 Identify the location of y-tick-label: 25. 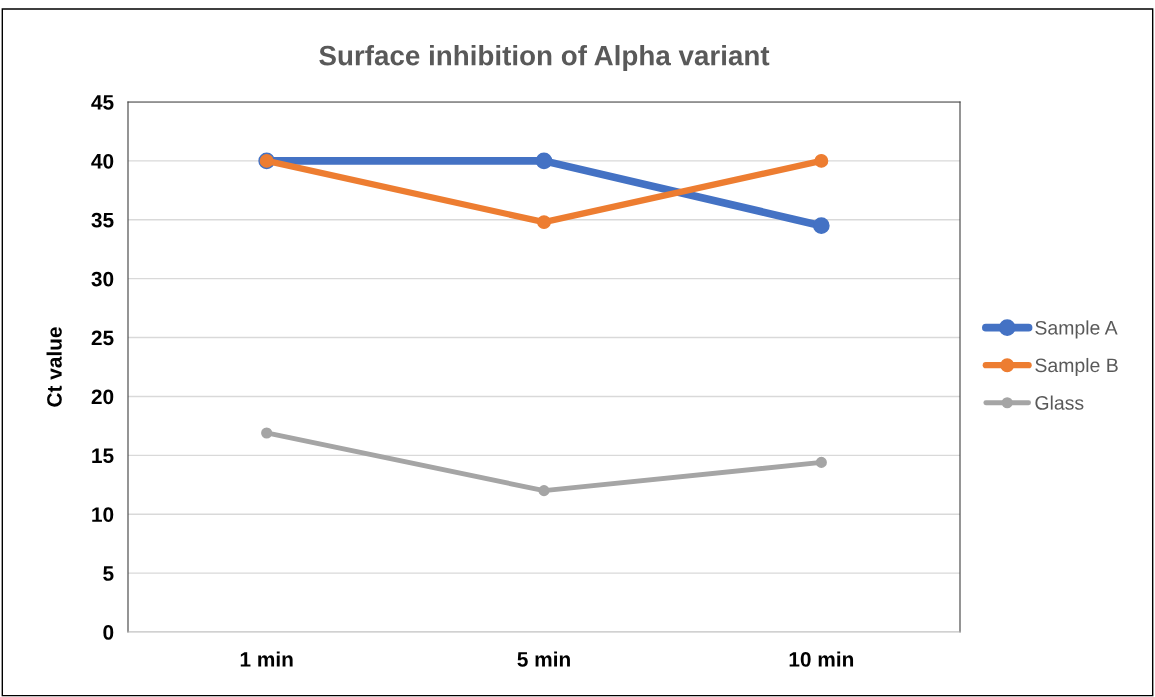
(102, 338).